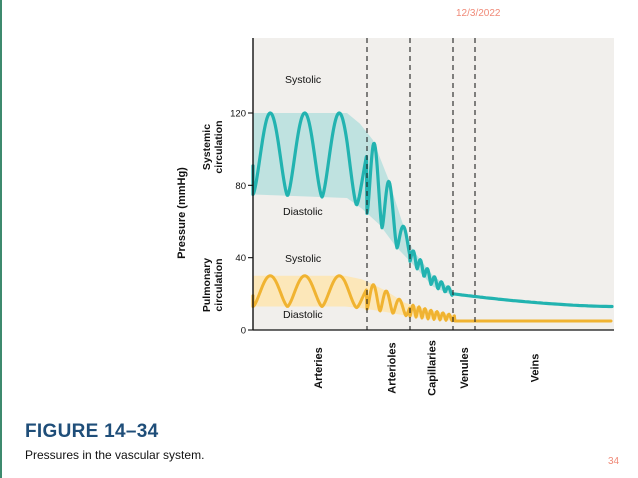  I want to click on y-axis-title: Pressure (mmHg), so click(182, 213).